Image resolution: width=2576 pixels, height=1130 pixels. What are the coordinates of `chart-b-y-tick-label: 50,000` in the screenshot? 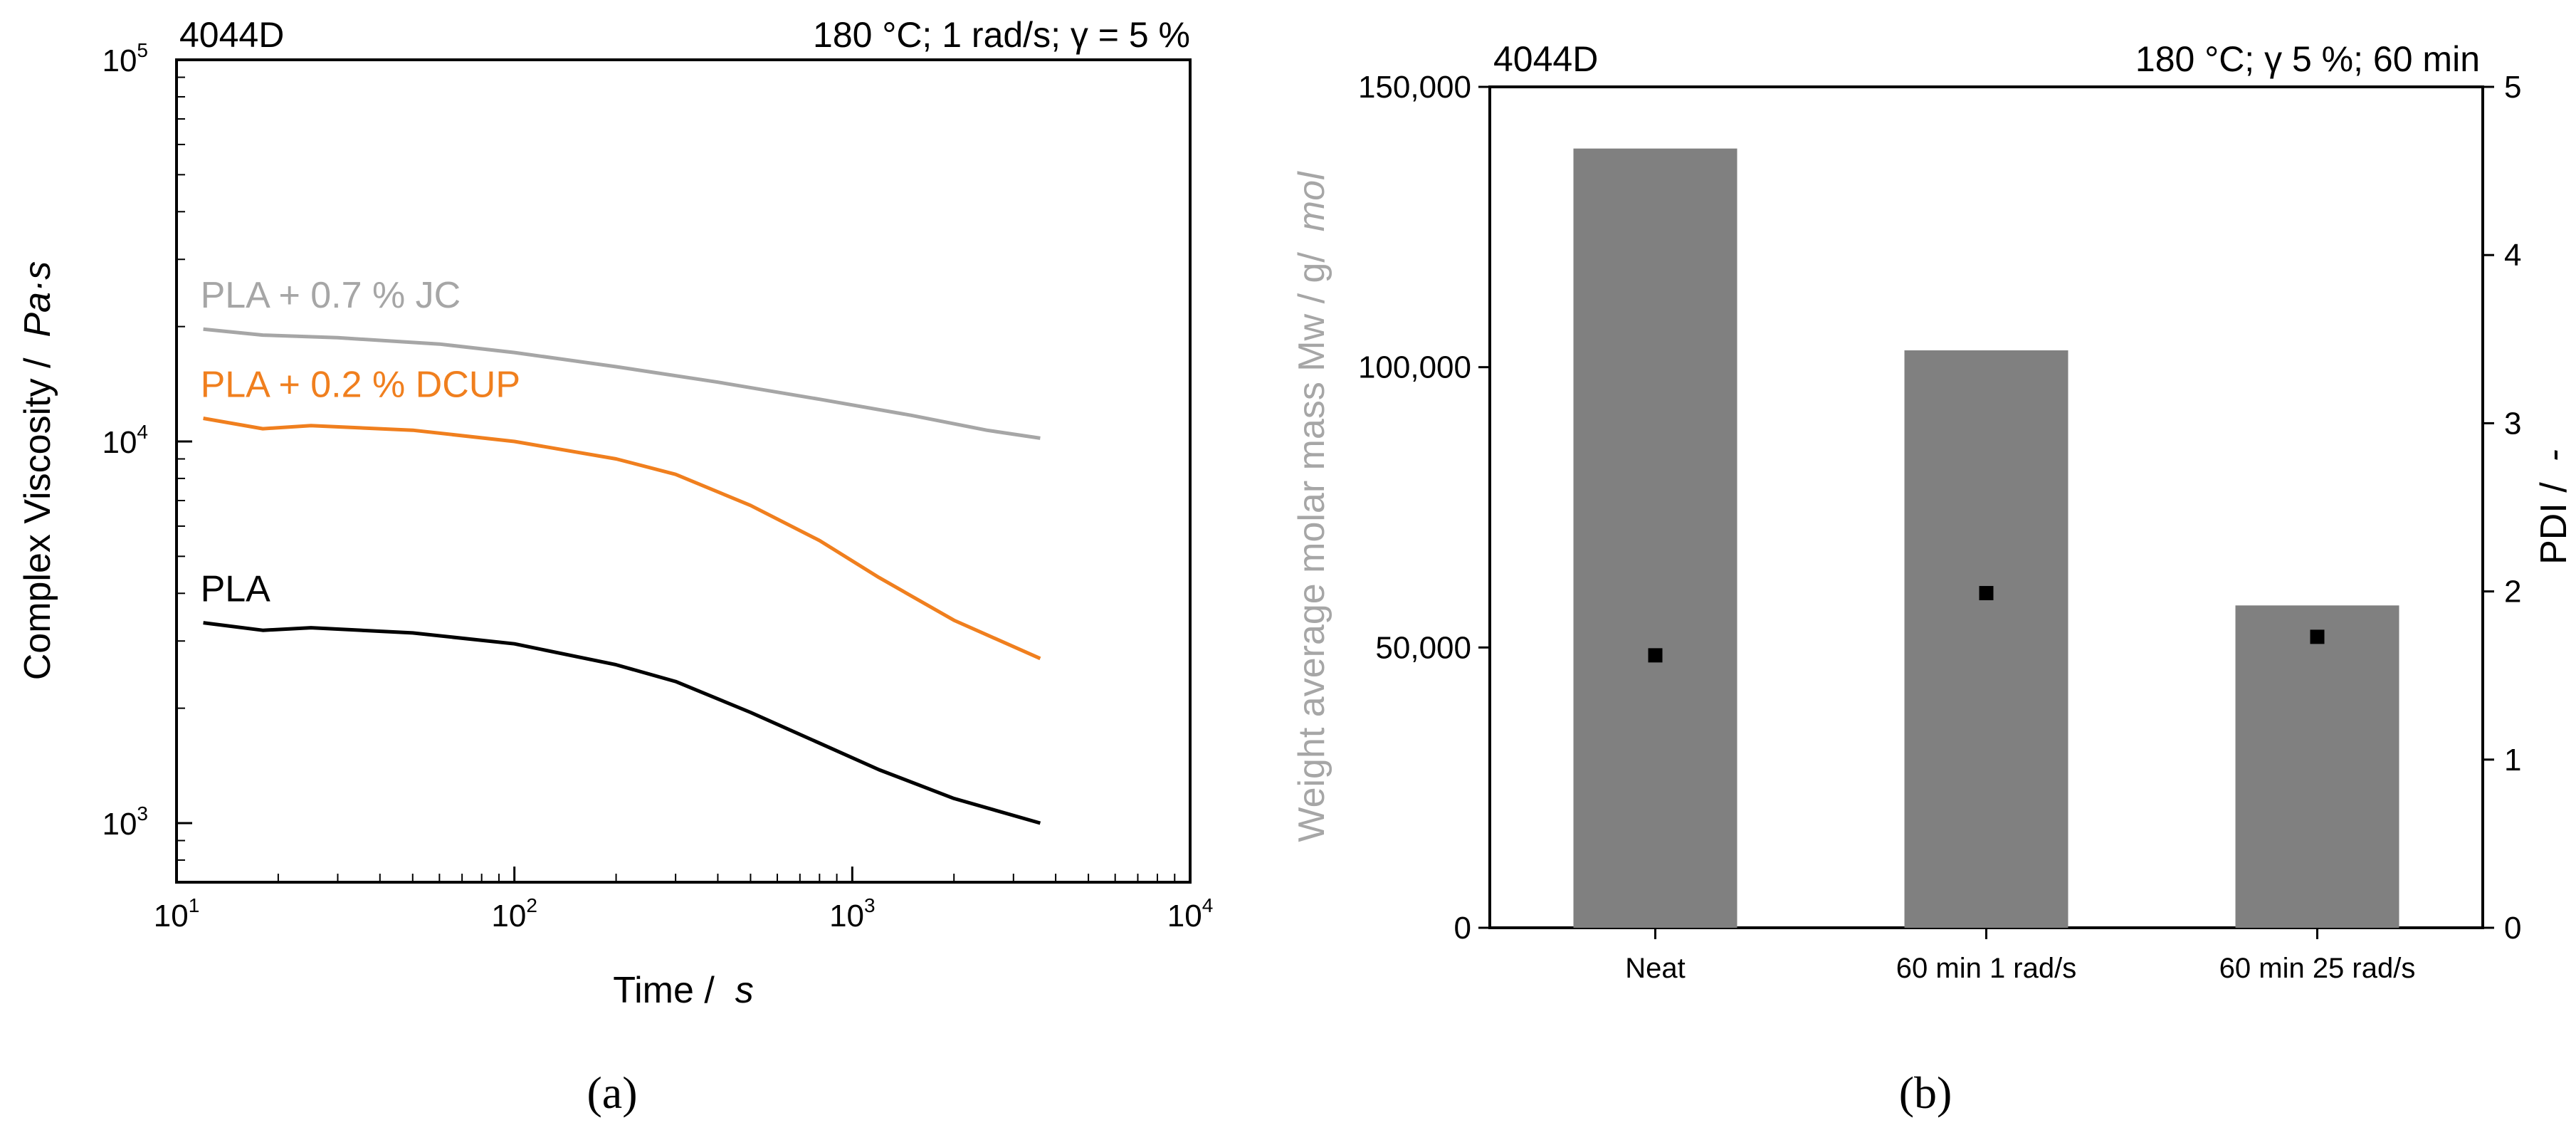 It's located at (1423, 647).